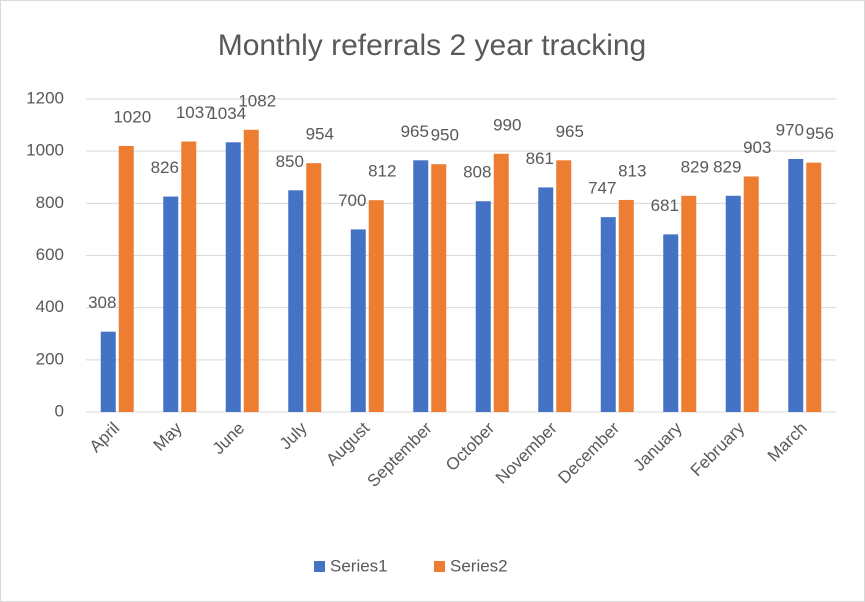  Describe the element at coordinates (507, 124) in the screenshot. I see `data-label: 990` at that location.